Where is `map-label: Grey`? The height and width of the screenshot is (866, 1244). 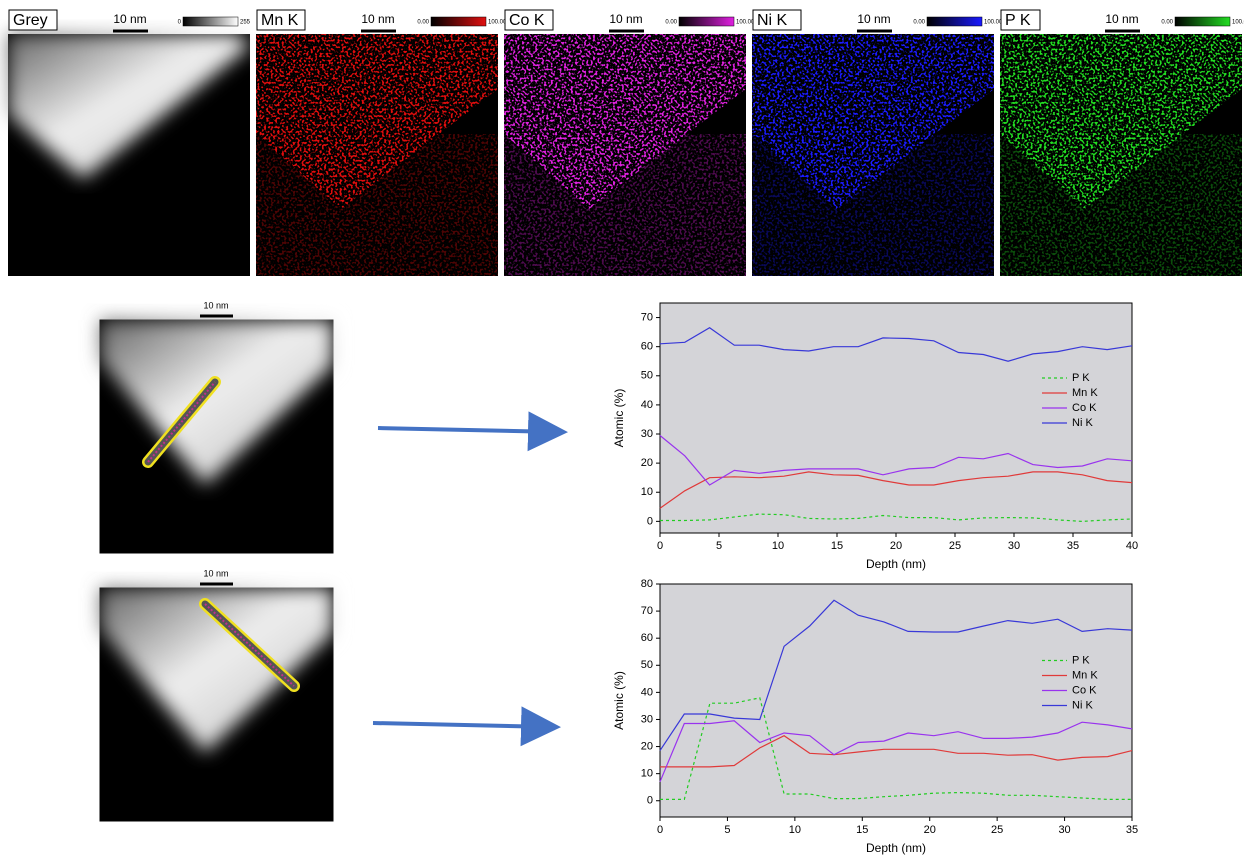
map-label: Grey is located at coordinates (30, 20).